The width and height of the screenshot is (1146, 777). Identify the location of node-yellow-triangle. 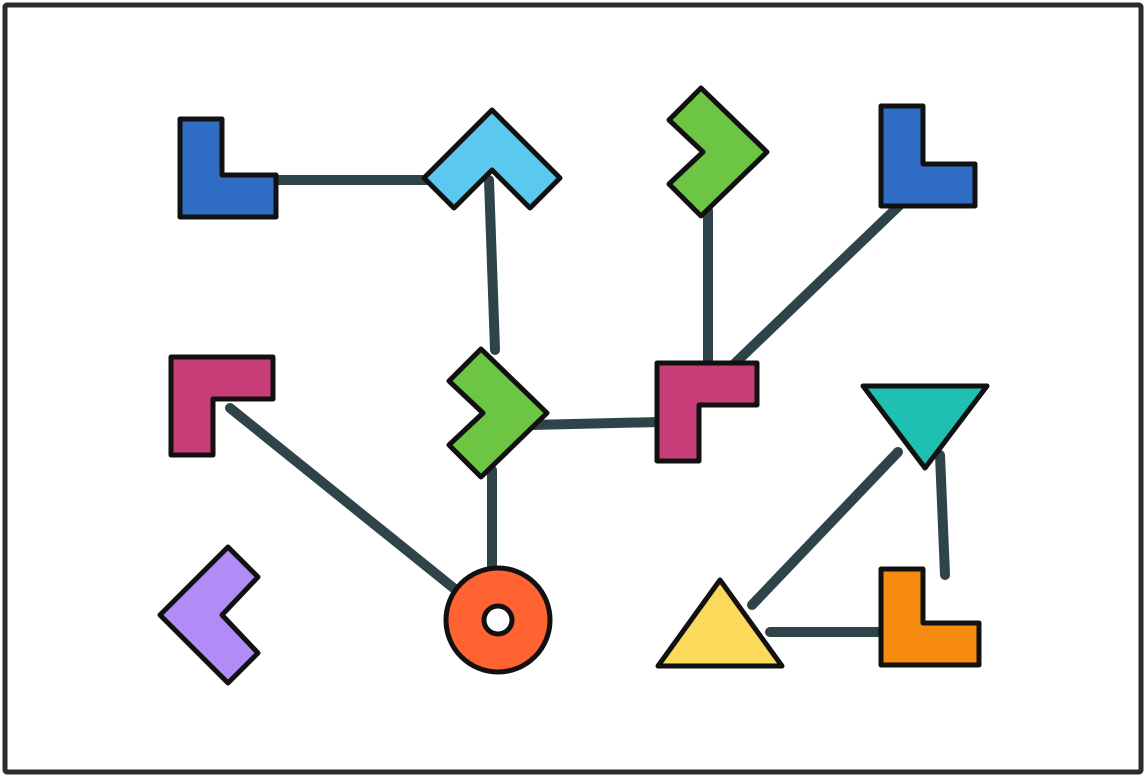
(720, 623).